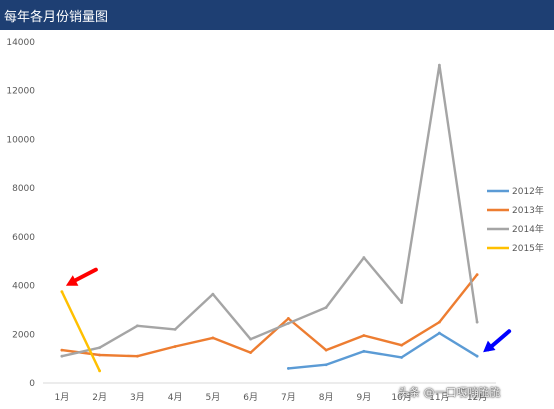 The width and height of the screenshot is (554, 409). I want to click on y-tick-label: 0, so click(32, 384).